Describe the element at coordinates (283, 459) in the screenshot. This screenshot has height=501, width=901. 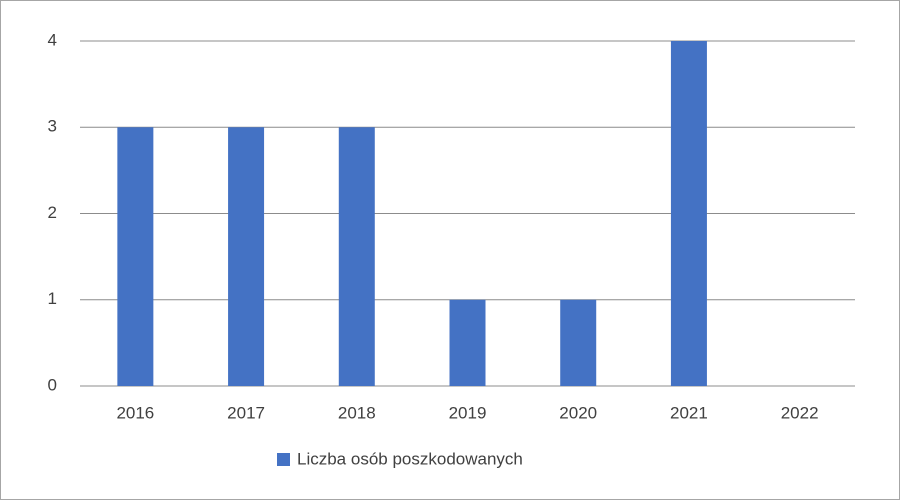
I see `legend-swatch` at that location.